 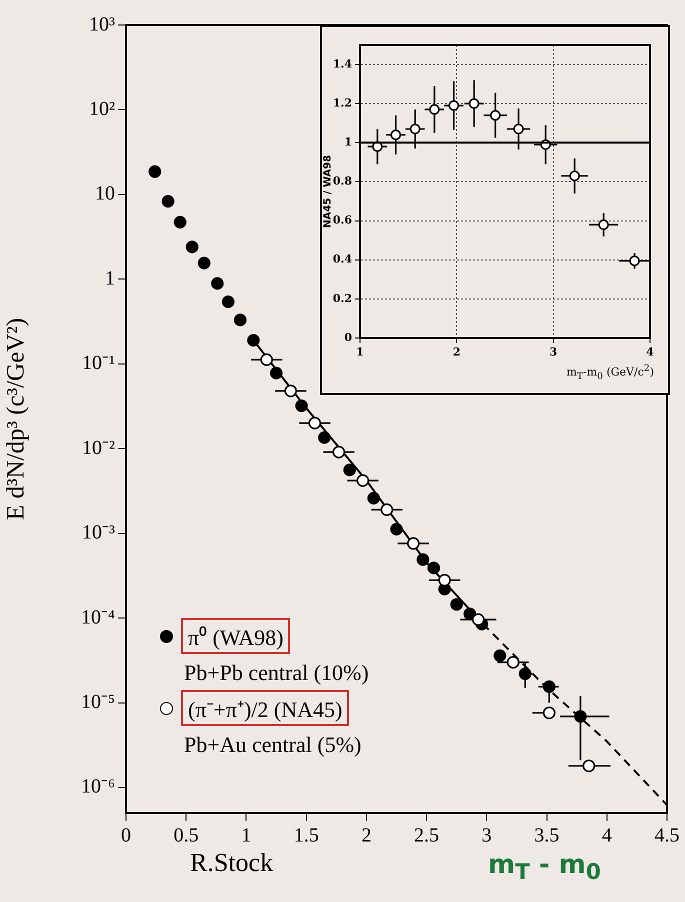 I want to click on x-tick-label: 0.5, so click(x=186, y=835).